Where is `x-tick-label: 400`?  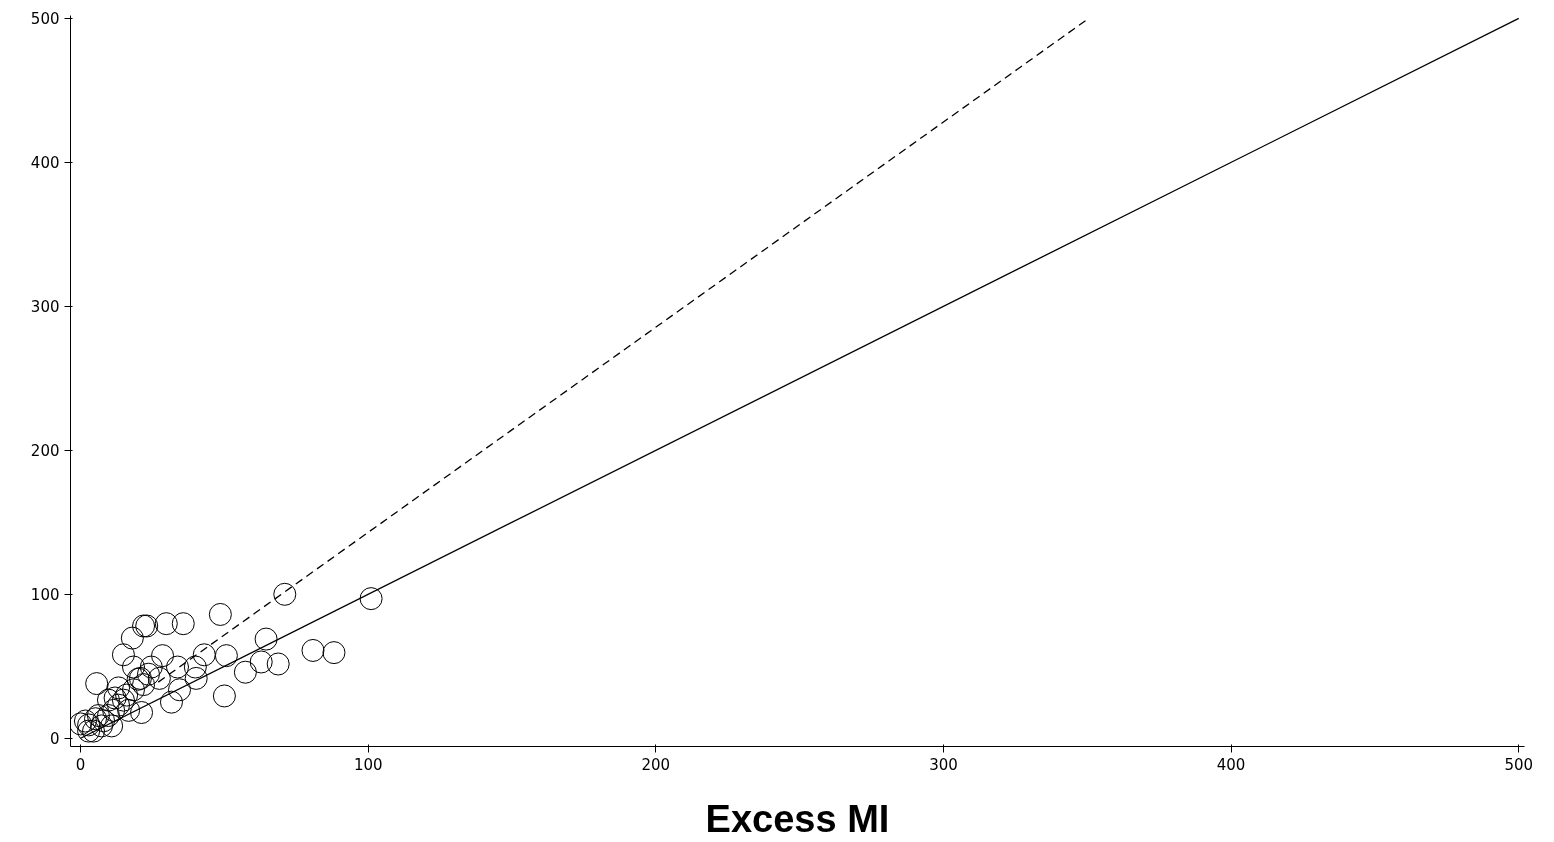
x-tick-label: 400 is located at coordinates (1231, 764).